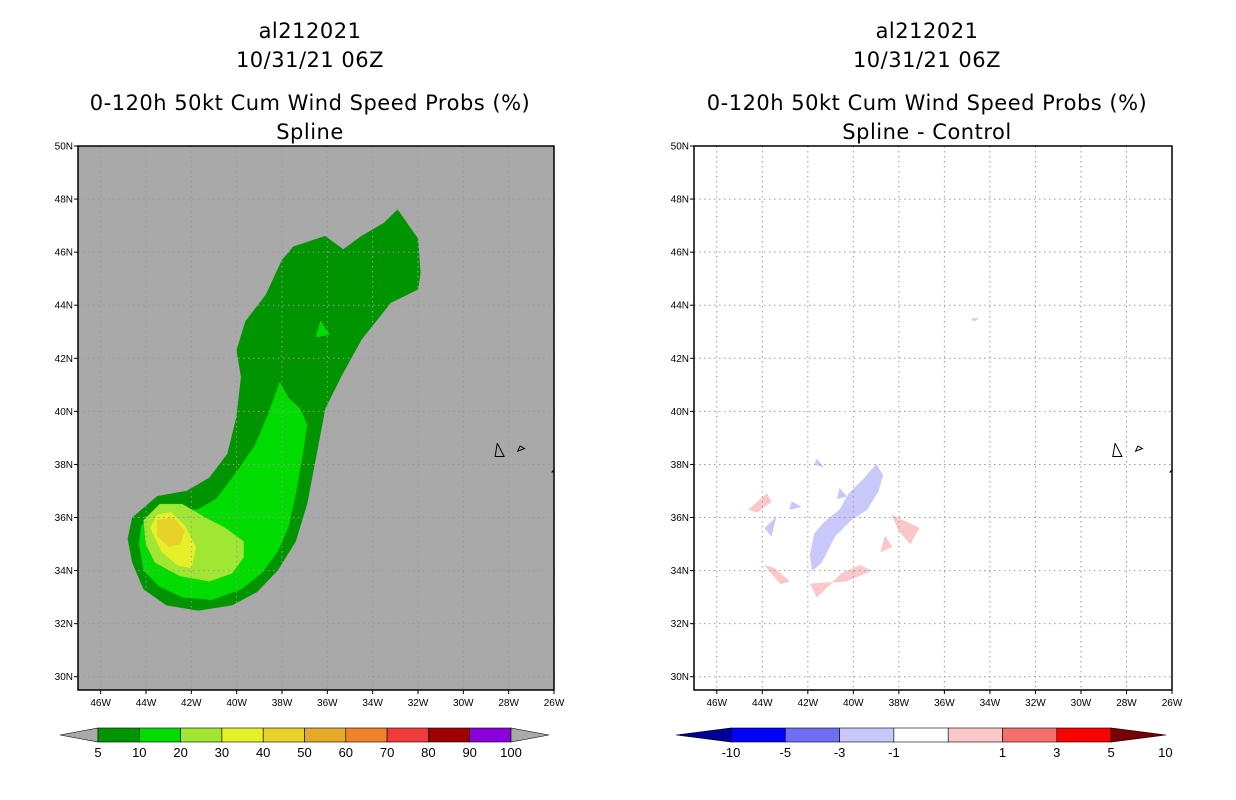 This screenshot has width=1236, height=800. What do you see at coordinates (79, 735) in the screenshot?
I see `left-colorbar-start-arrow` at bounding box center [79, 735].